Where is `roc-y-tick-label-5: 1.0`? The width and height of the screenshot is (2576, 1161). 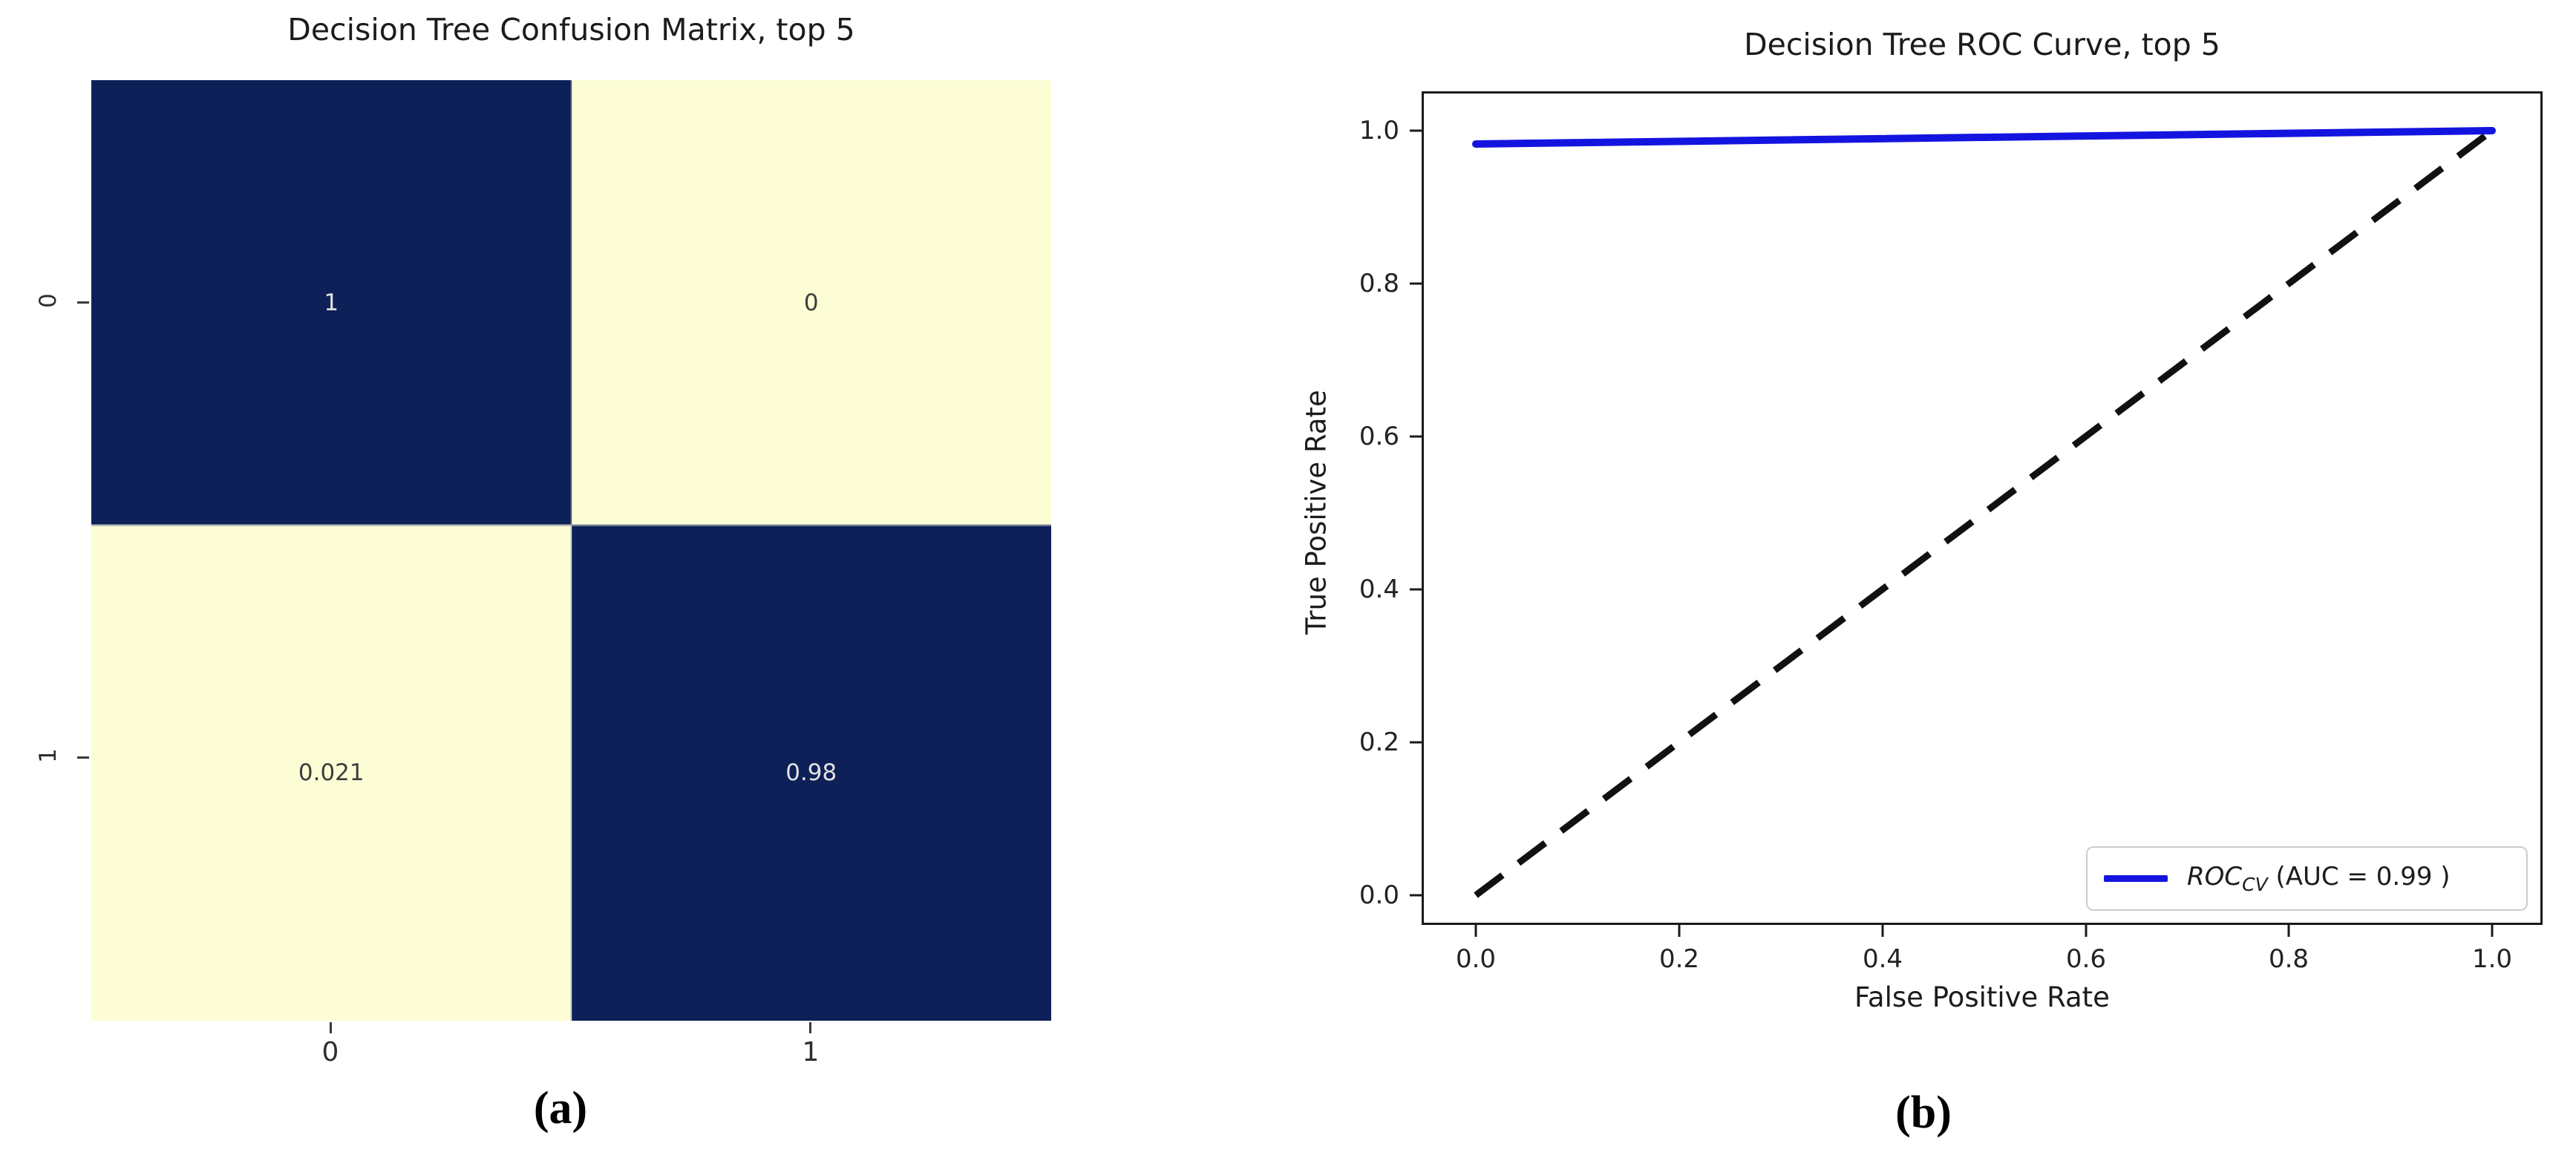 roc-y-tick-label-5: 1.0 is located at coordinates (1379, 130).